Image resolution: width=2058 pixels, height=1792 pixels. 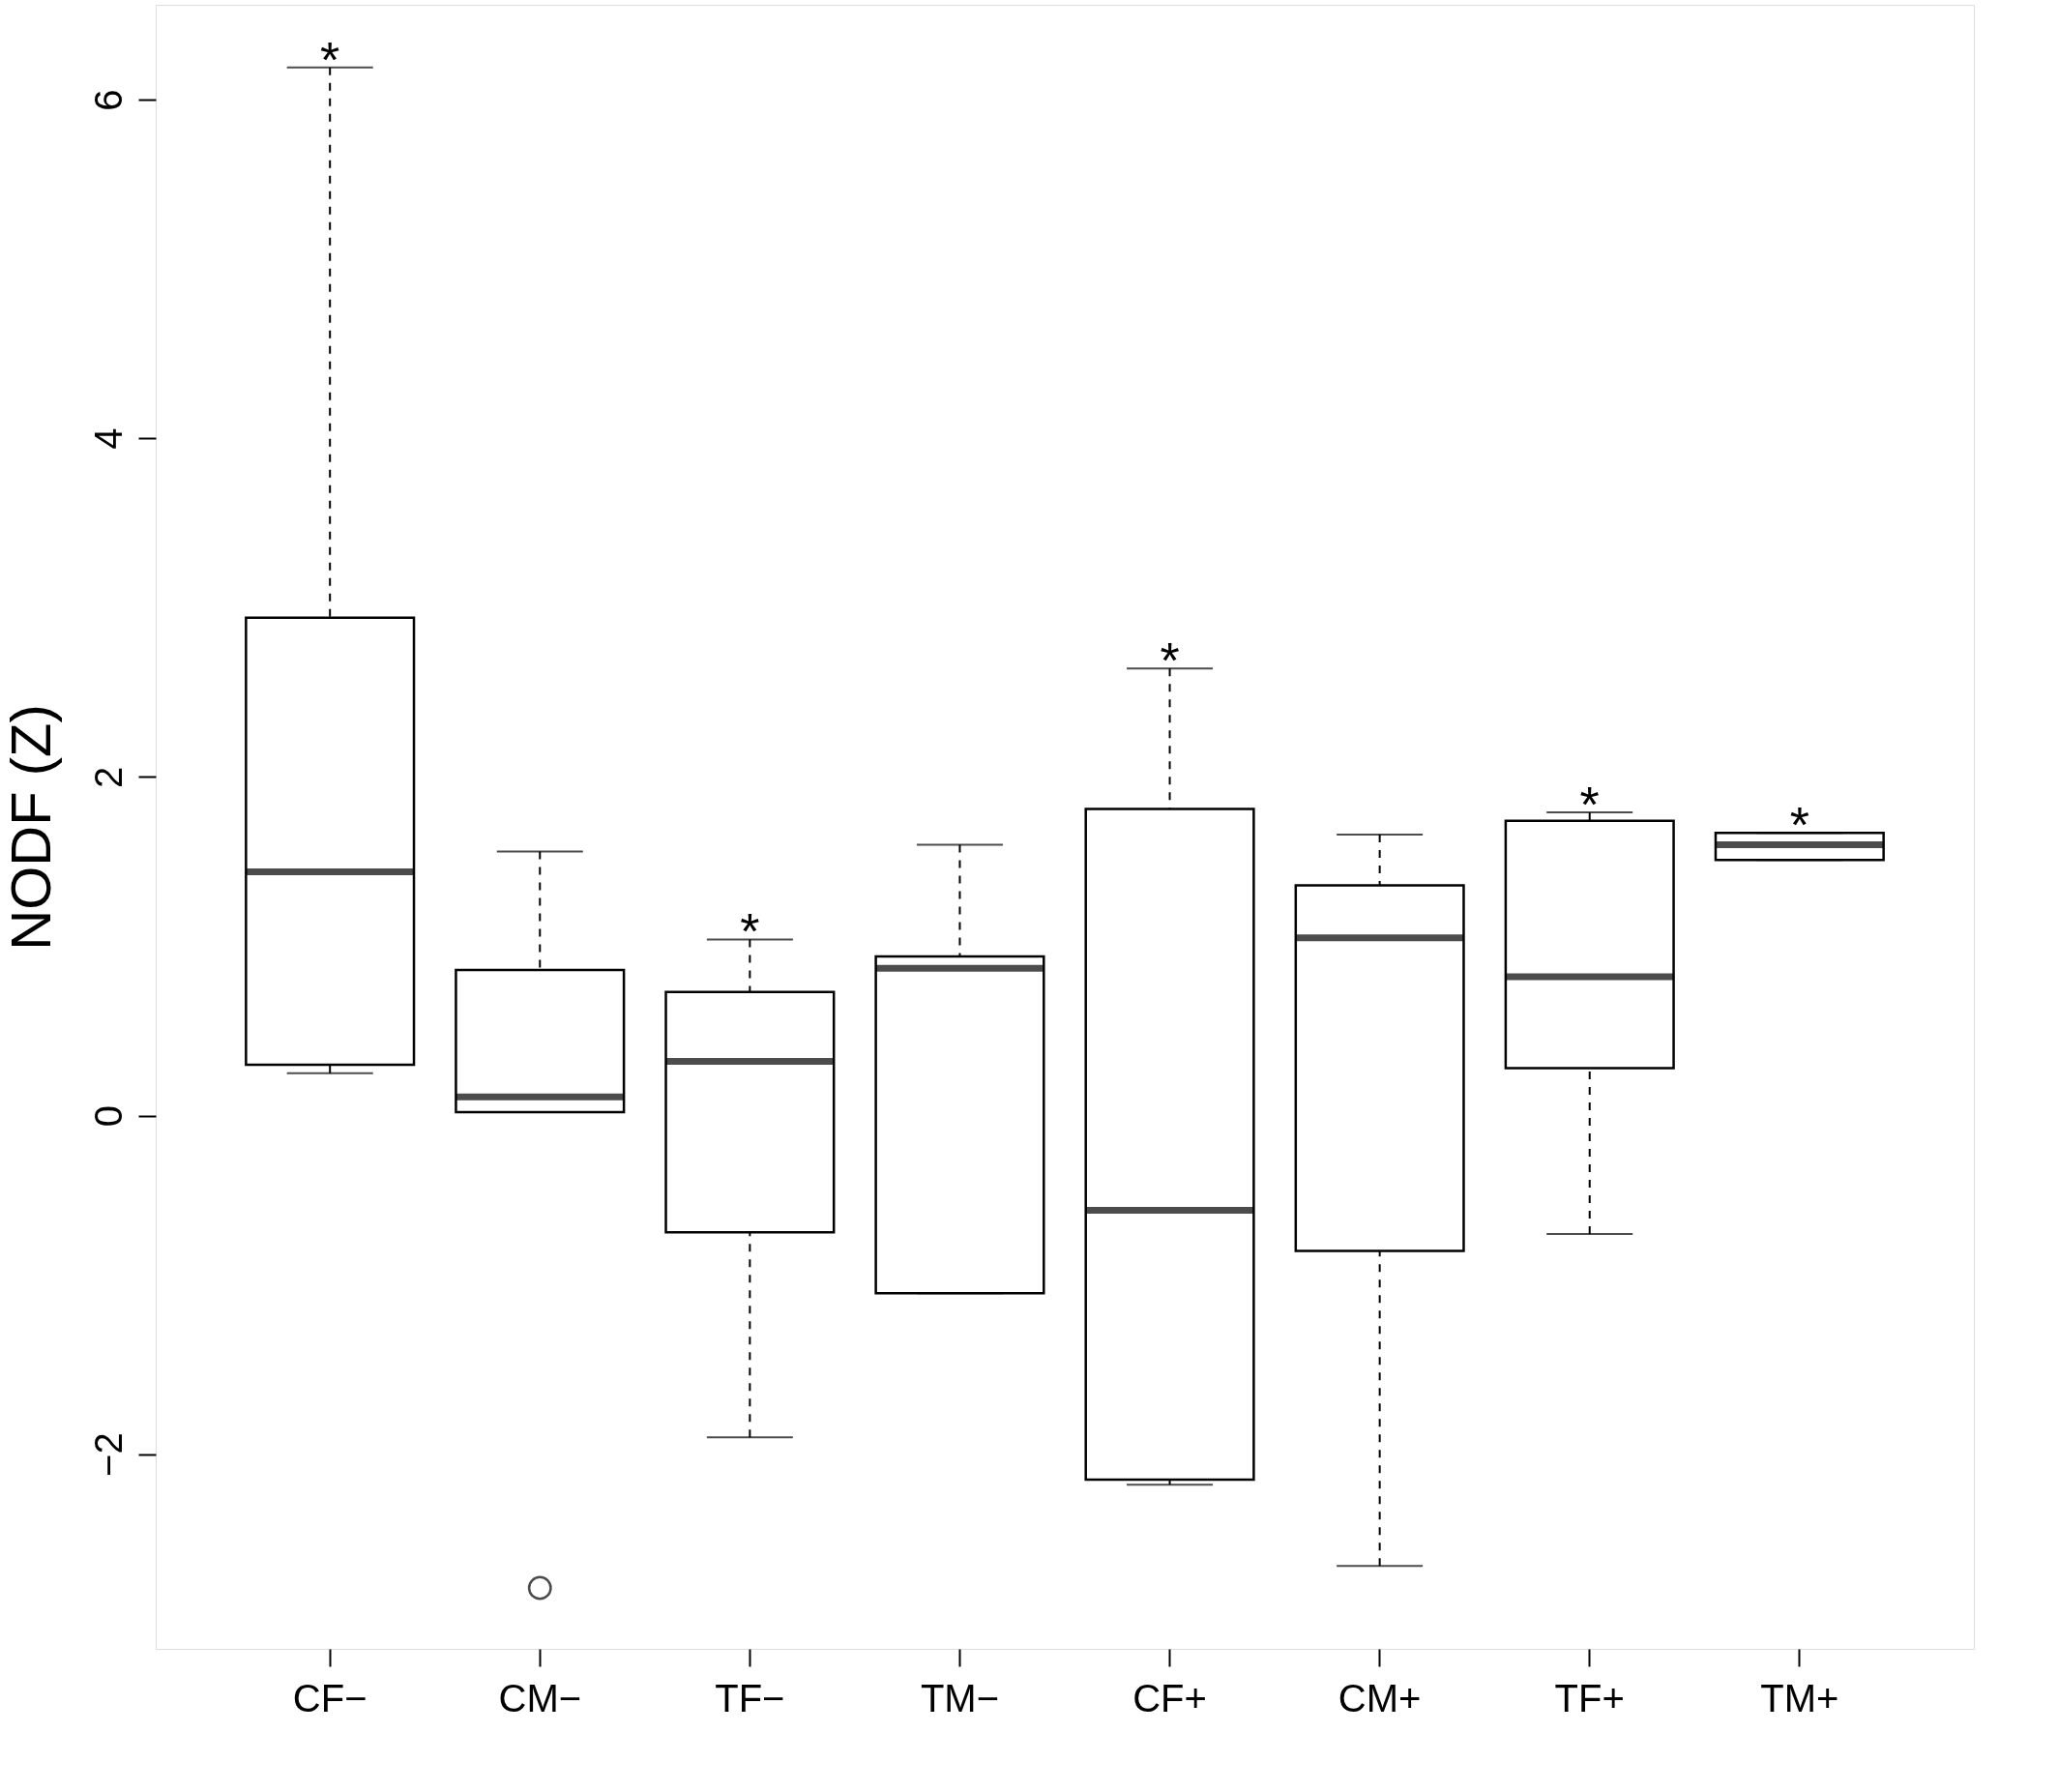 What do you see at coordinates (1799, 1697) in the screenshot?
I see `x-tick-label: TM+` at bounding box center [1799, 1697].